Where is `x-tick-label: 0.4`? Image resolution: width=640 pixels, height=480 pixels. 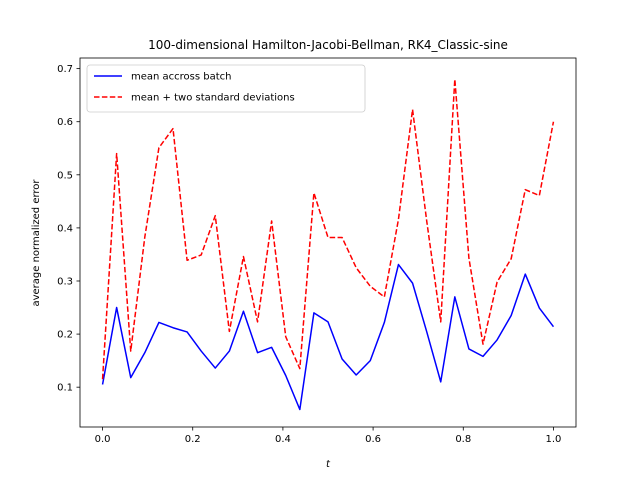
x-tick-label: 0.4 is located at coordinates (283, 439).